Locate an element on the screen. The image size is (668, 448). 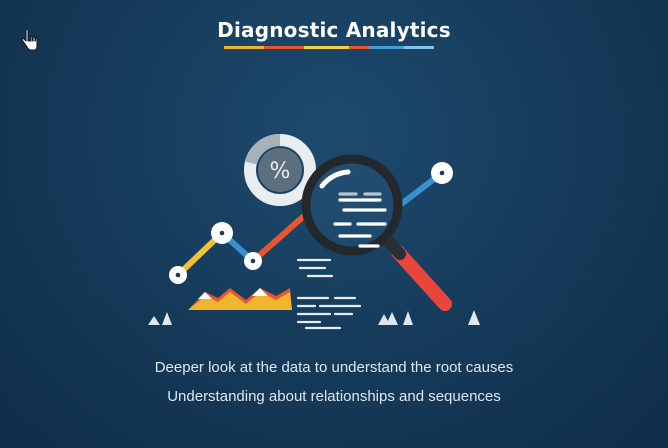
trend-line-chart is located at coordinates (311, 223).